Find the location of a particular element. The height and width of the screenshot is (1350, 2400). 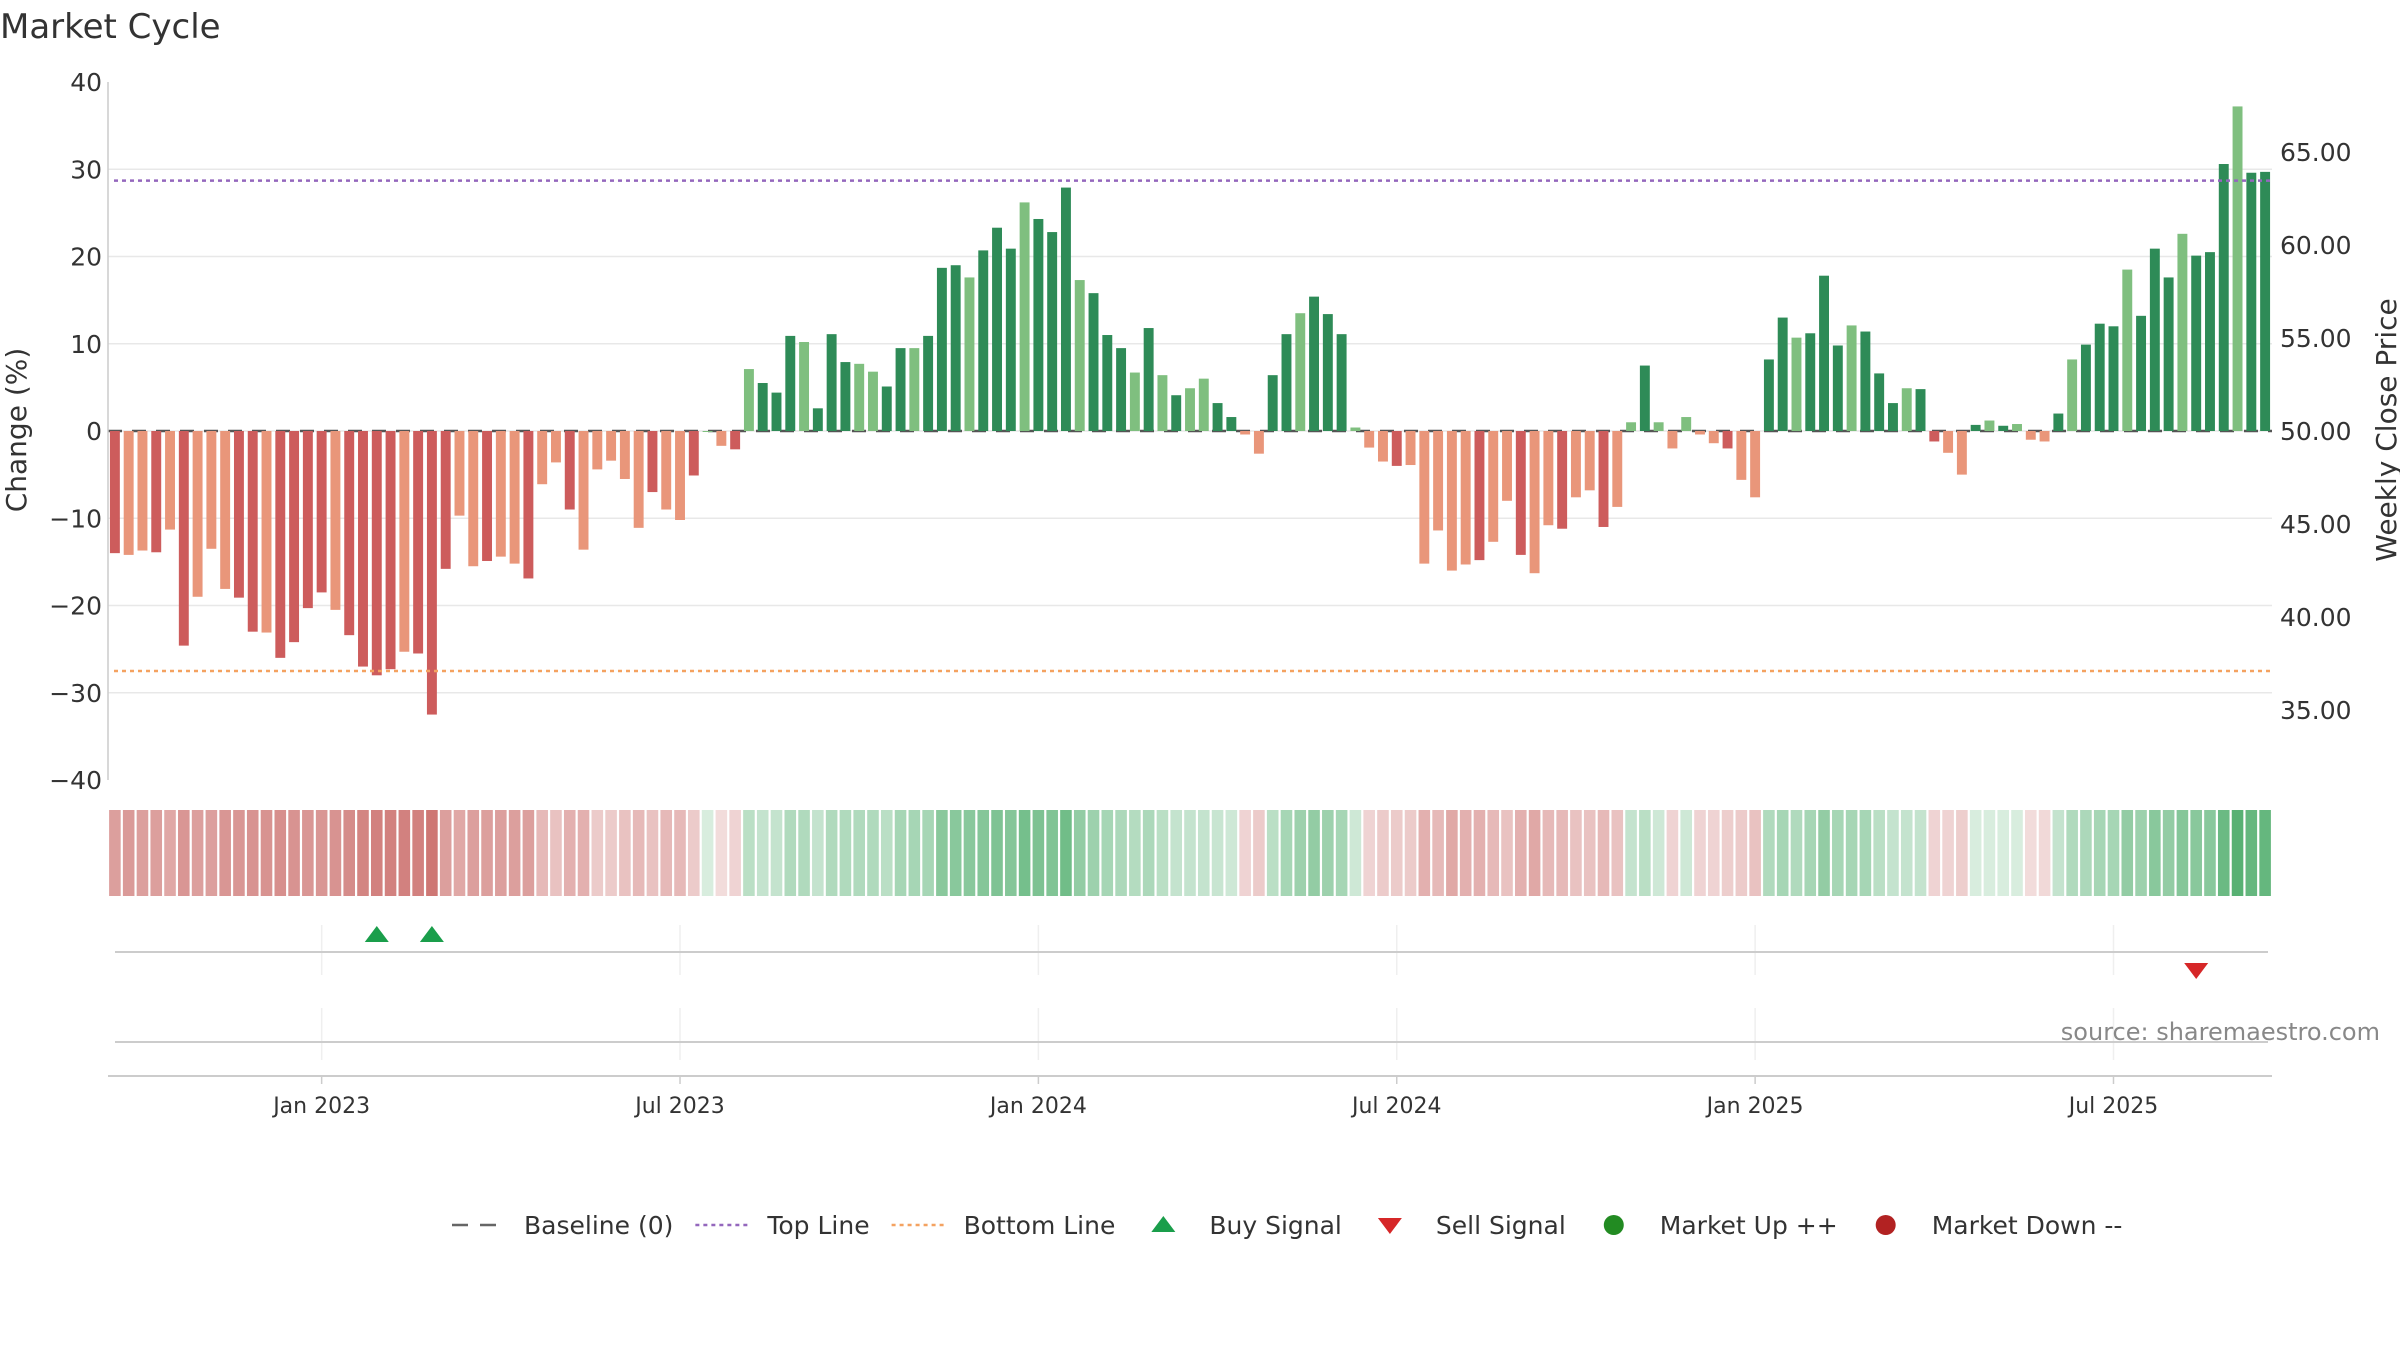

x-tick-label: Jan 2024 is located at coordinates (1037, 1106).